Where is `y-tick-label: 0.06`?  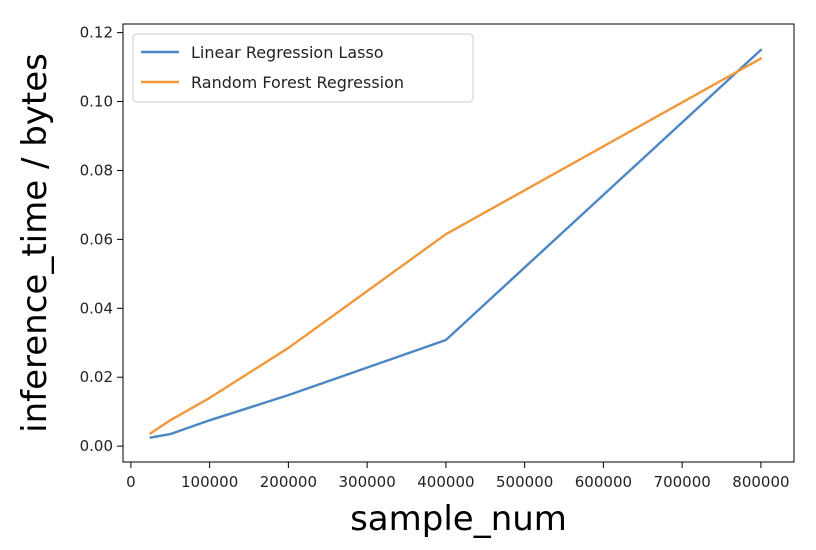 y-tick-label: 0.06 is located at coordinates (96, 239).